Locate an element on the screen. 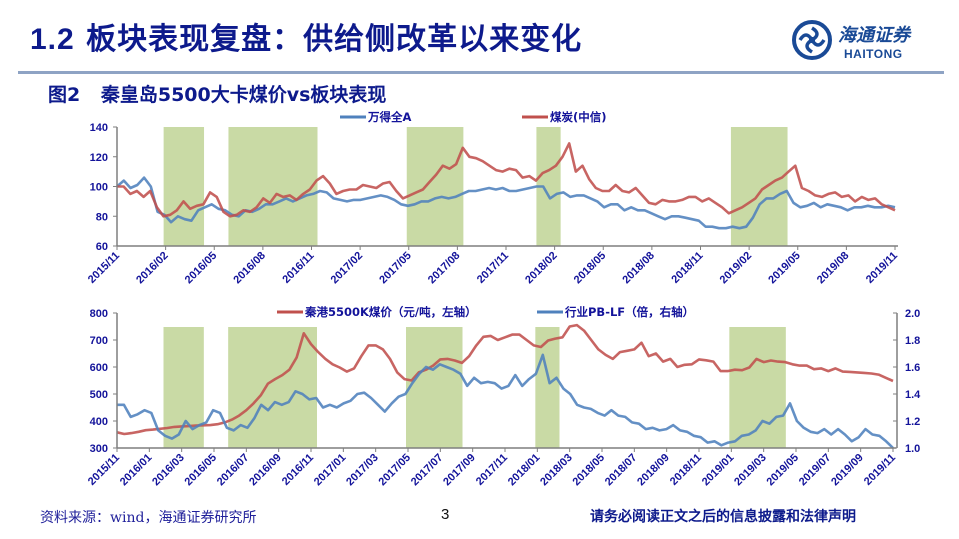 This screenshot has width=959, height=539. y-tick-label: 120 is located at coordinates (99, 158).